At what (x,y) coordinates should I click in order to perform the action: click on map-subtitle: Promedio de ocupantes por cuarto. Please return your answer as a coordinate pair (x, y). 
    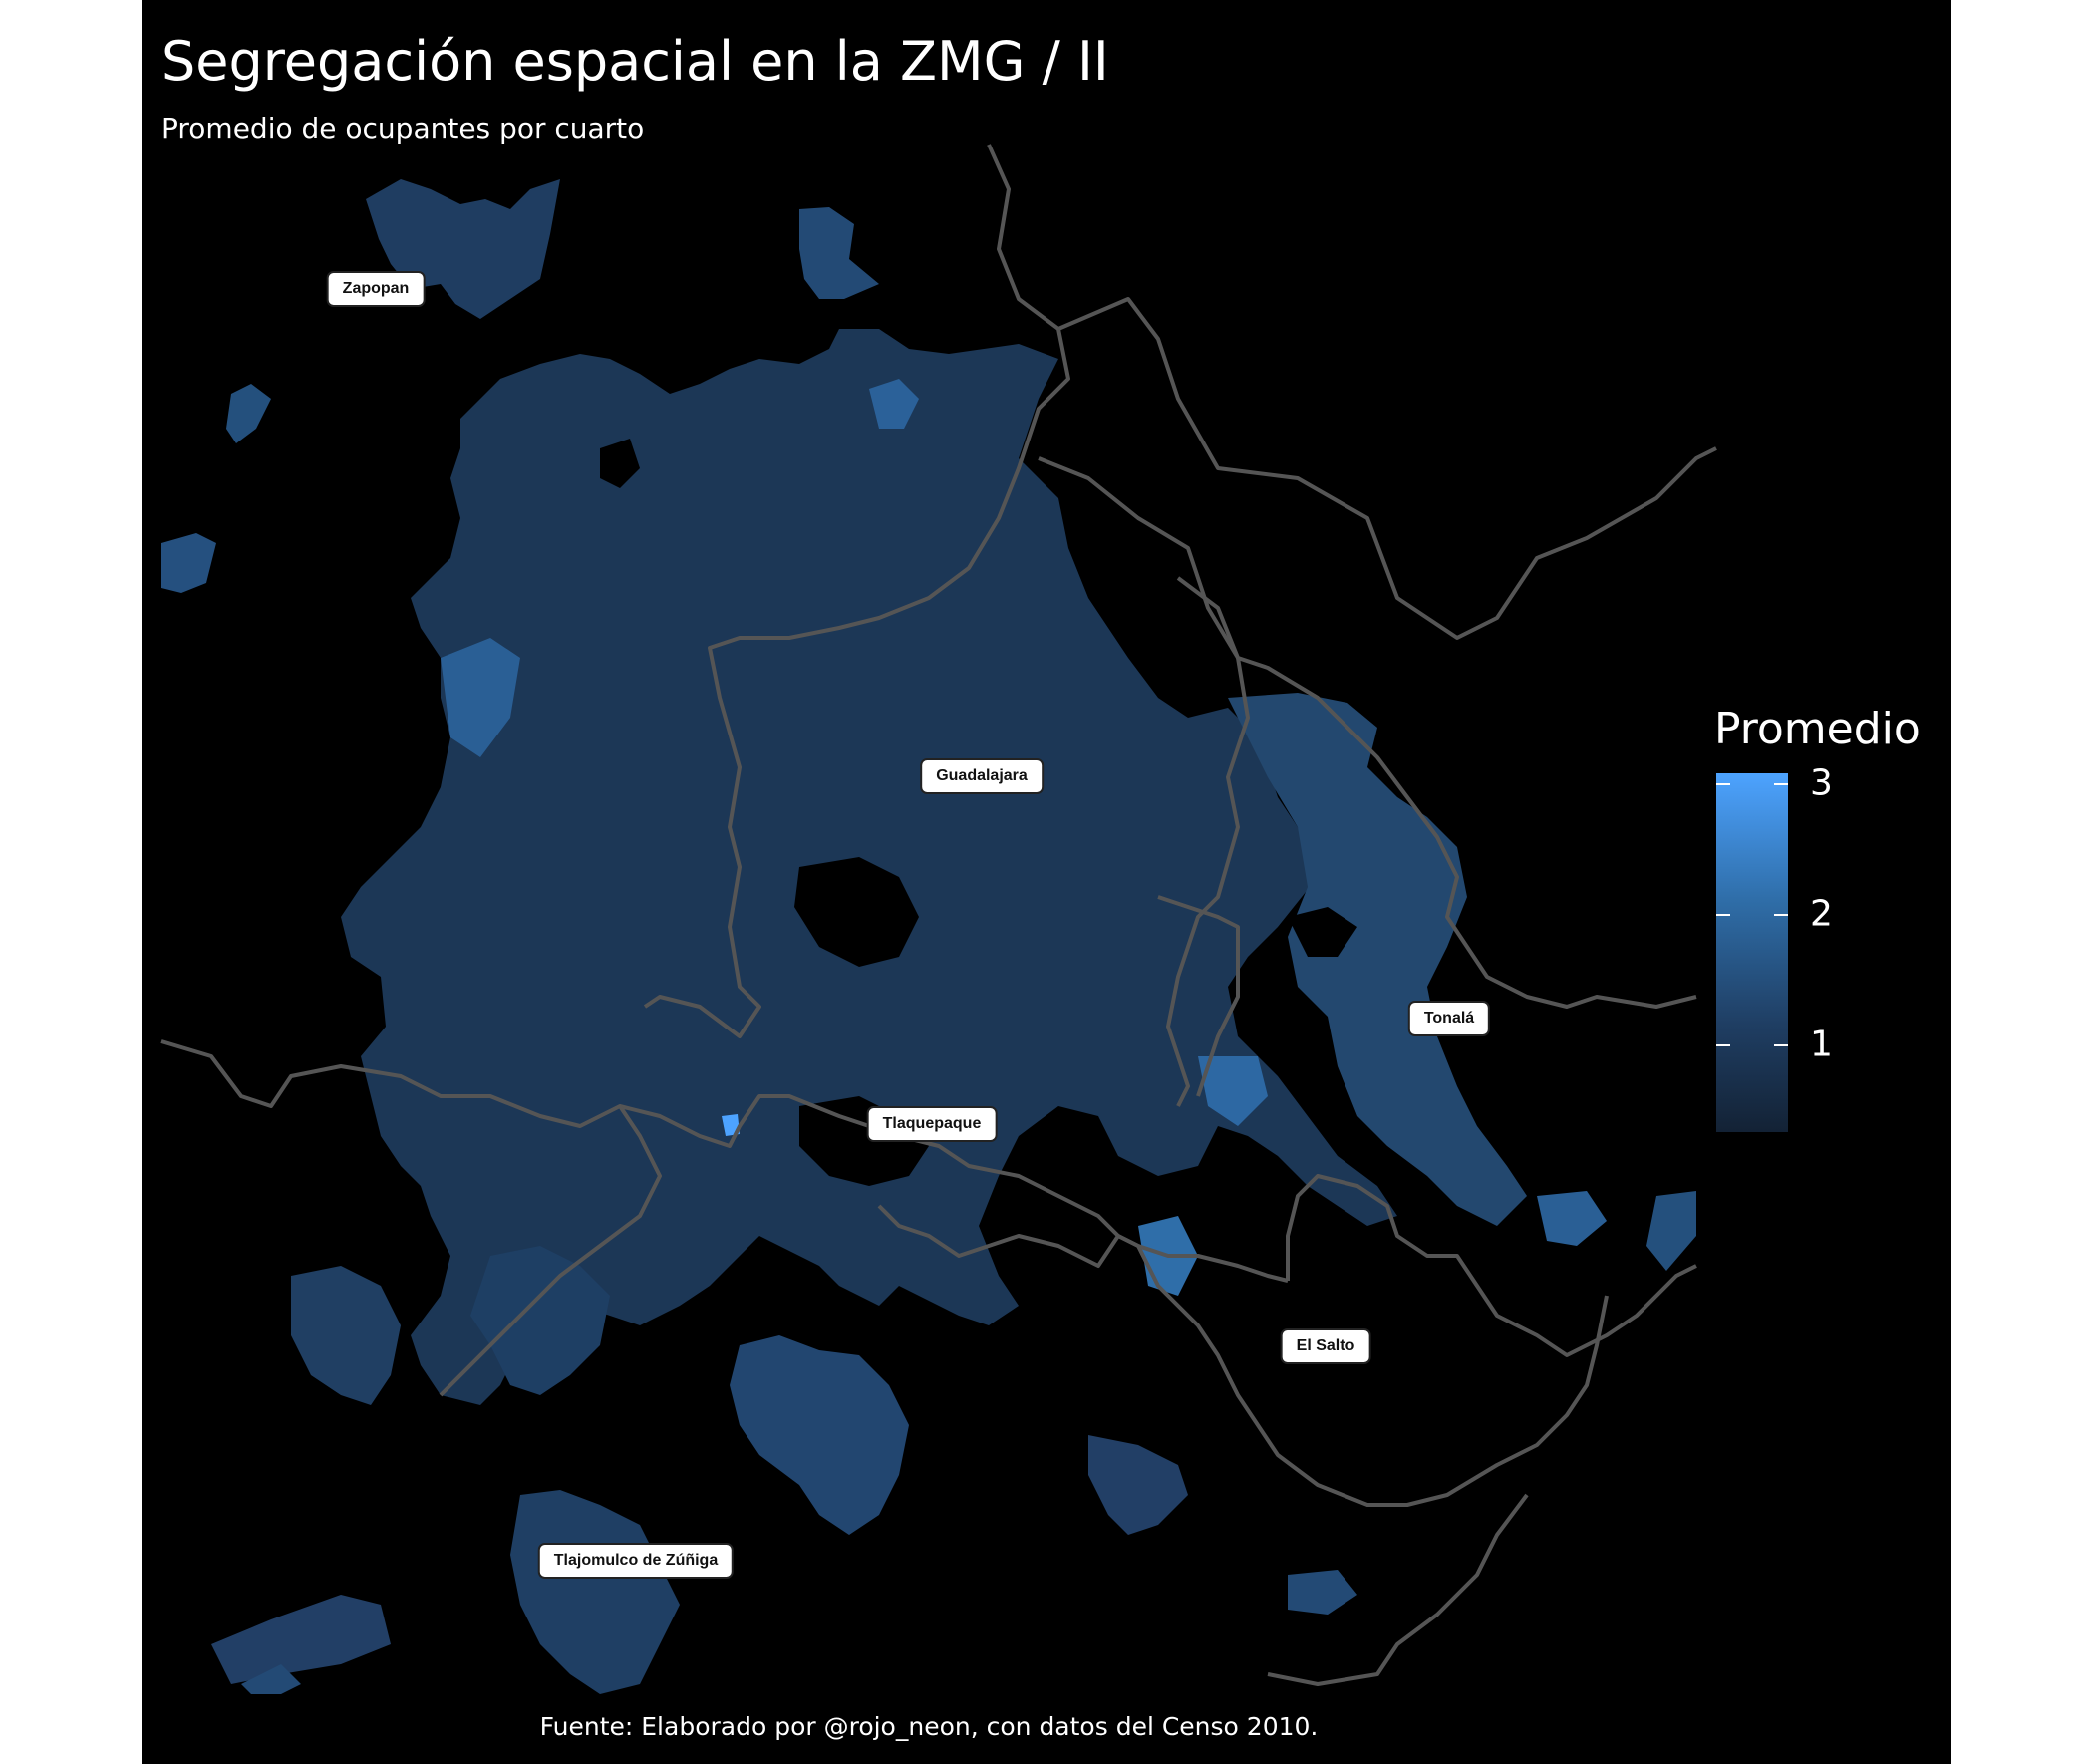
    Looking at the image, I should click on (403, 128).